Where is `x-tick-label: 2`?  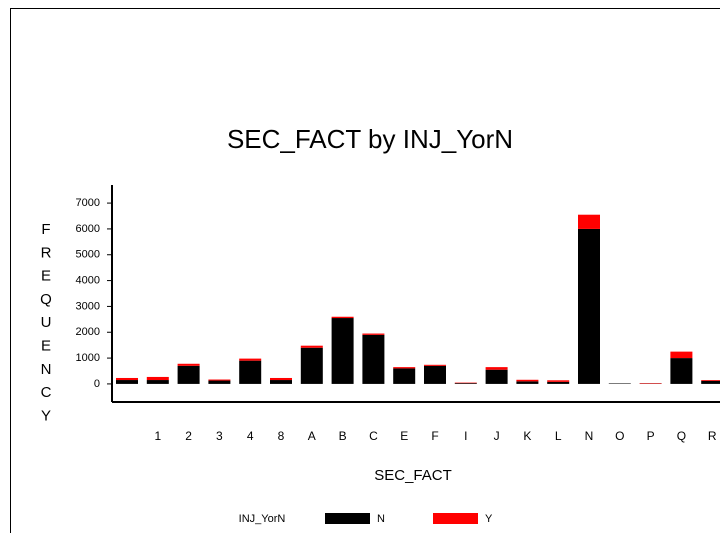 x-tick-label: 2 is located at coordinates (188, 436).